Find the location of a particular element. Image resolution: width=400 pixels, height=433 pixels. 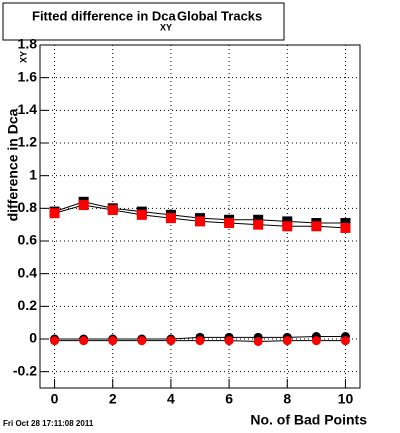

y-tick-label: 0 is located at coordinates (33, 338).